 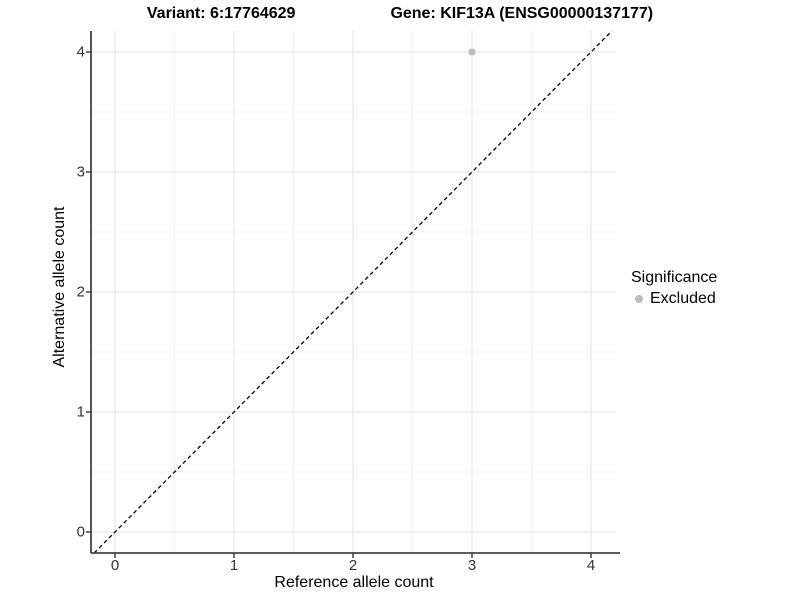 I want to click on legend-item-label: Excluded, so click(x=683, y=298).